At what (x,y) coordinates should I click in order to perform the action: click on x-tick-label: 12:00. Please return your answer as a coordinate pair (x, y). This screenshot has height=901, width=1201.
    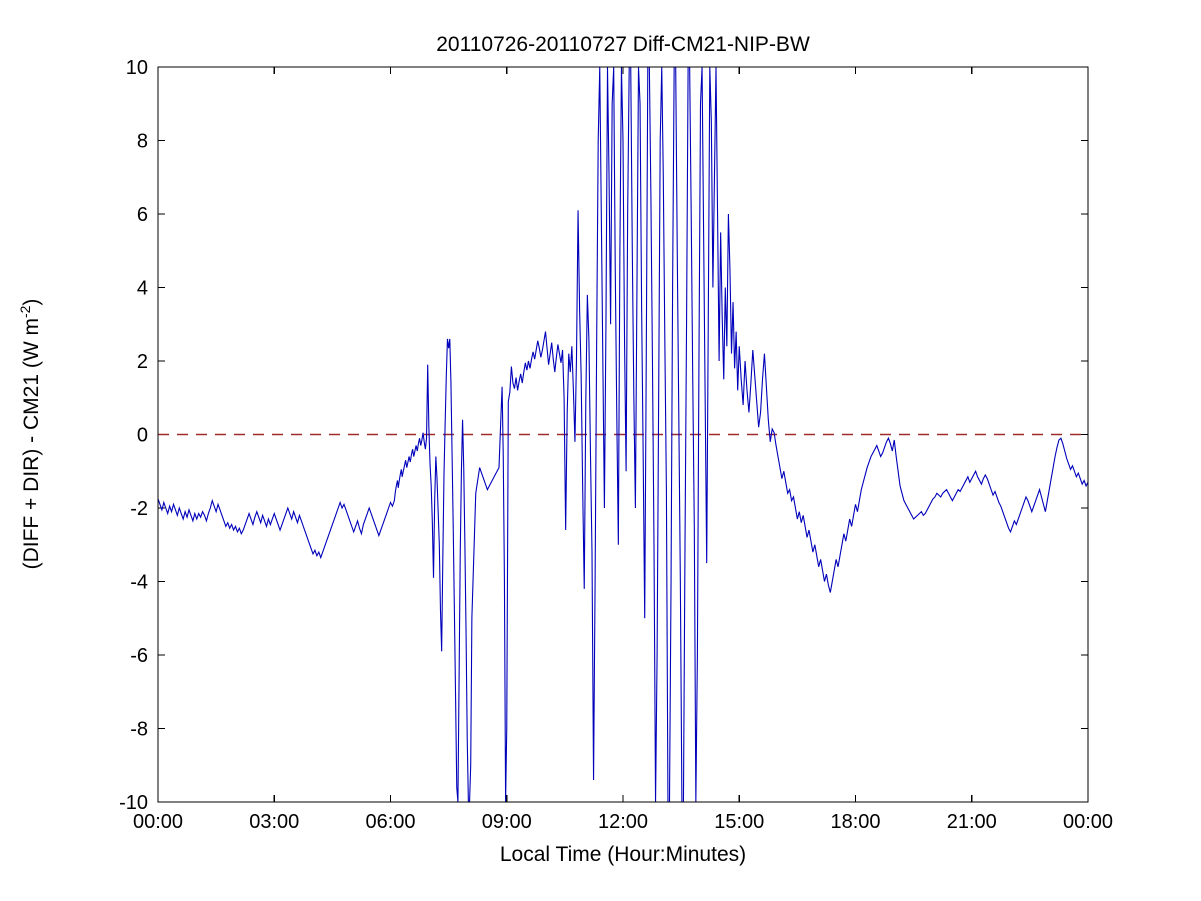
    Looking at the image, I should click on (623, 822).